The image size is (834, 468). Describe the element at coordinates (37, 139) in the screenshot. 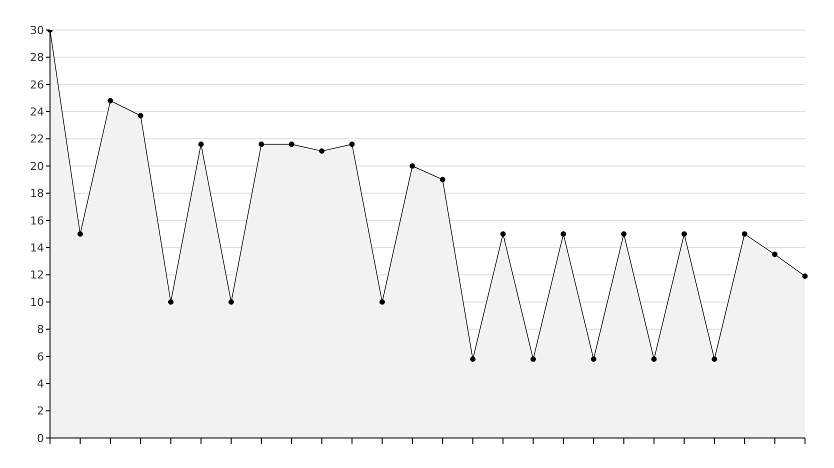

I see `y-tick-label: 22` at that location.